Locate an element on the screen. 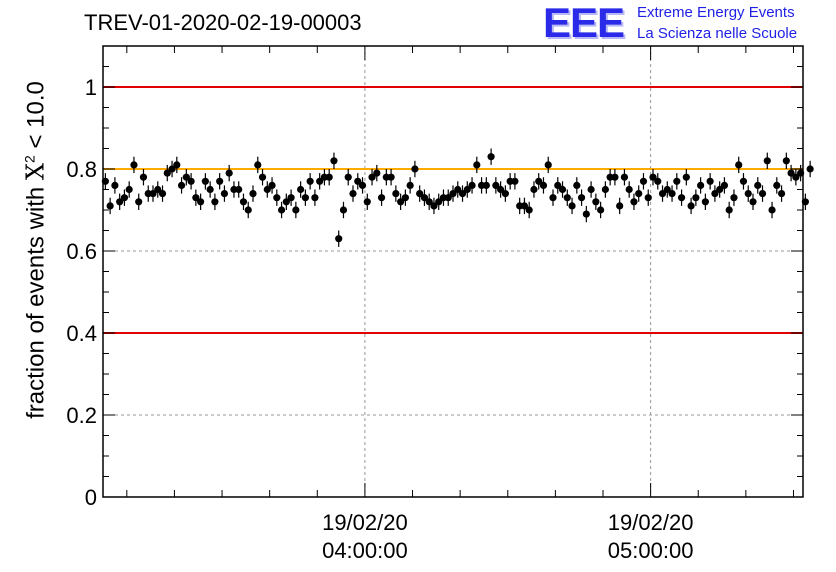 Image resolution: width=836 pixels, height=572 pixels. y-tick-label: 0.4 is located at coordinates (81, 333).